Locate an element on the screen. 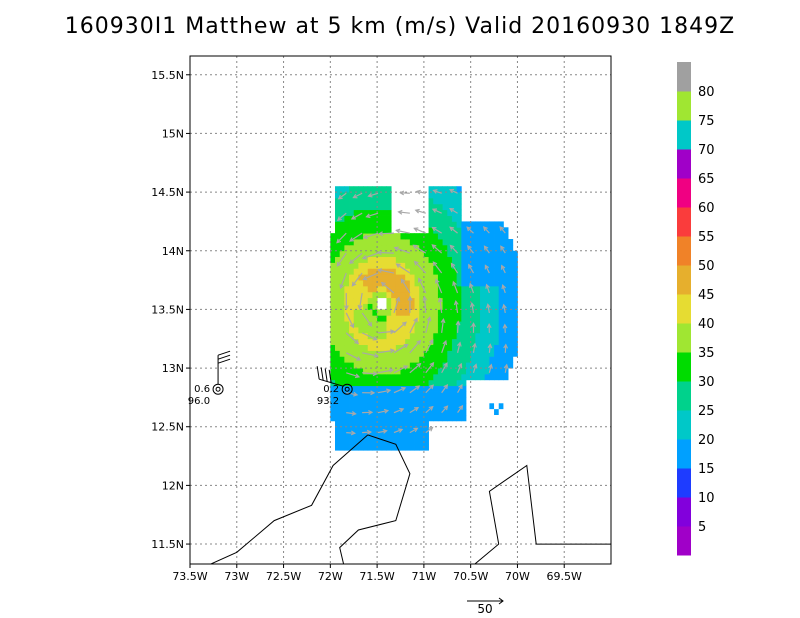 The height and width of the screenshot is (618, 800). x-tick-label: 69.5W is located at coordinates (564, 576).